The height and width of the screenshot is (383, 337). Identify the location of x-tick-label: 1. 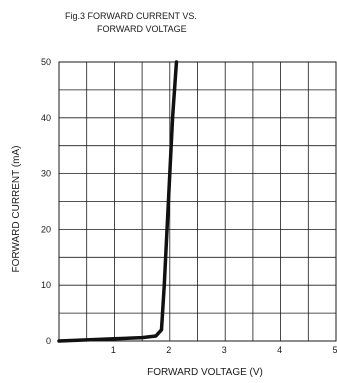
(113, 350).